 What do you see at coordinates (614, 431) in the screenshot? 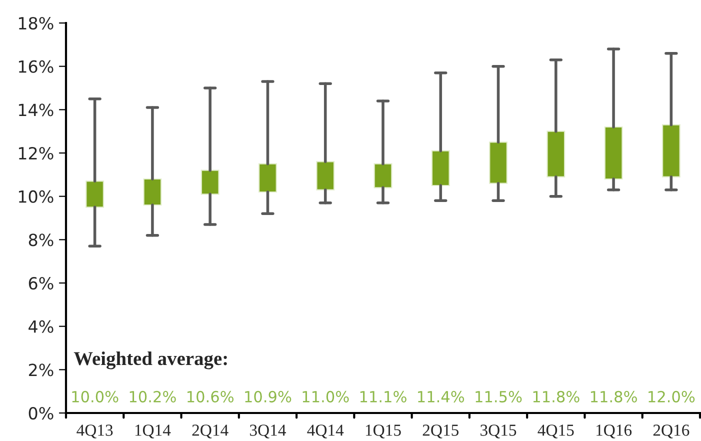
I see `x-tick-label: 1Q16` at bounding box center [614, 431].